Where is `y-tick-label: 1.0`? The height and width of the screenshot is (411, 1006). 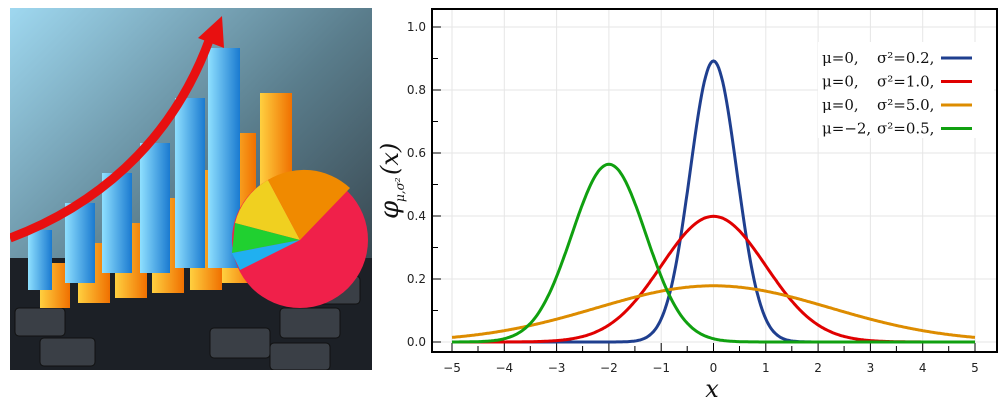 y-tick-label: 1.0 is located at coordinates (416, 27).